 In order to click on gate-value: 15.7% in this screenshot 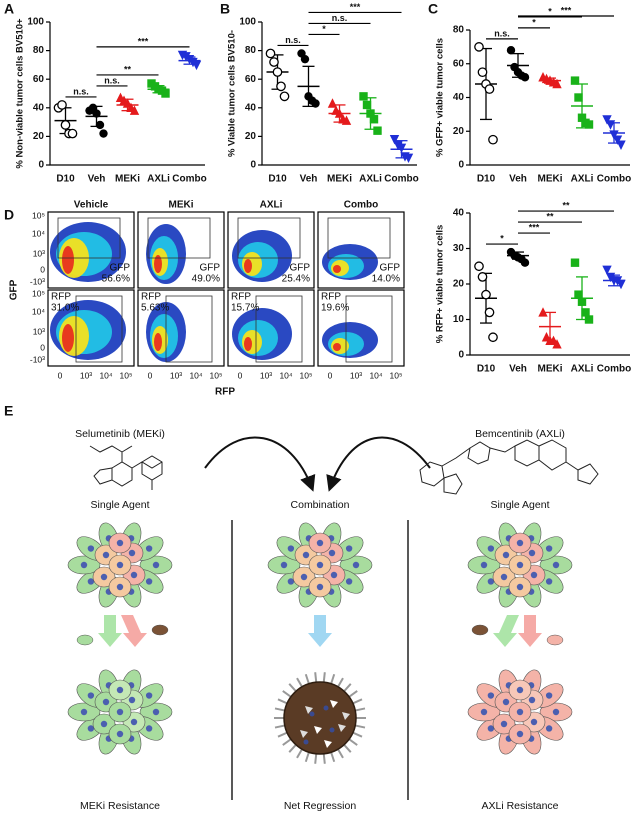, I will do `click(245, 308)`.